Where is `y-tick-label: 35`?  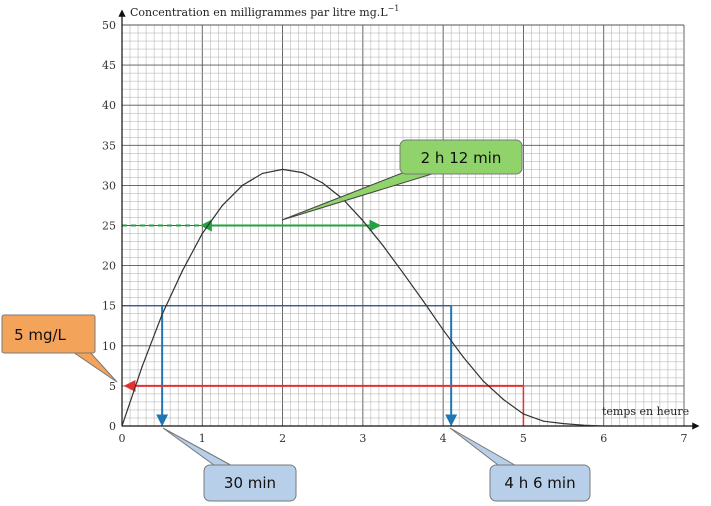
y-tick-label: 35 is located at coordinates (109, 145).